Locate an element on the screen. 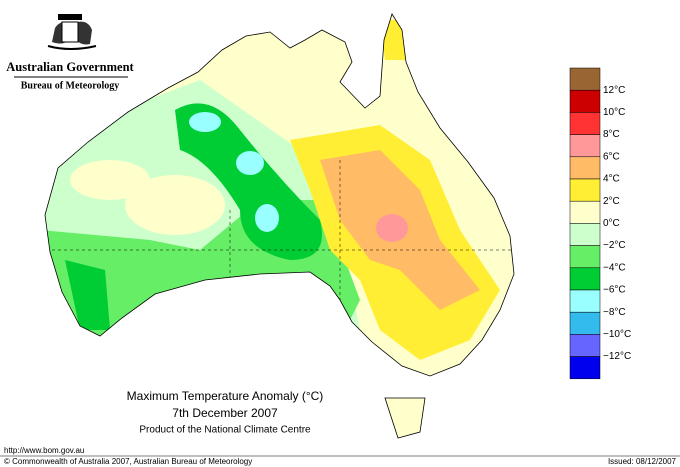  legend-label: 4°C is located at coordinates (611, 179).